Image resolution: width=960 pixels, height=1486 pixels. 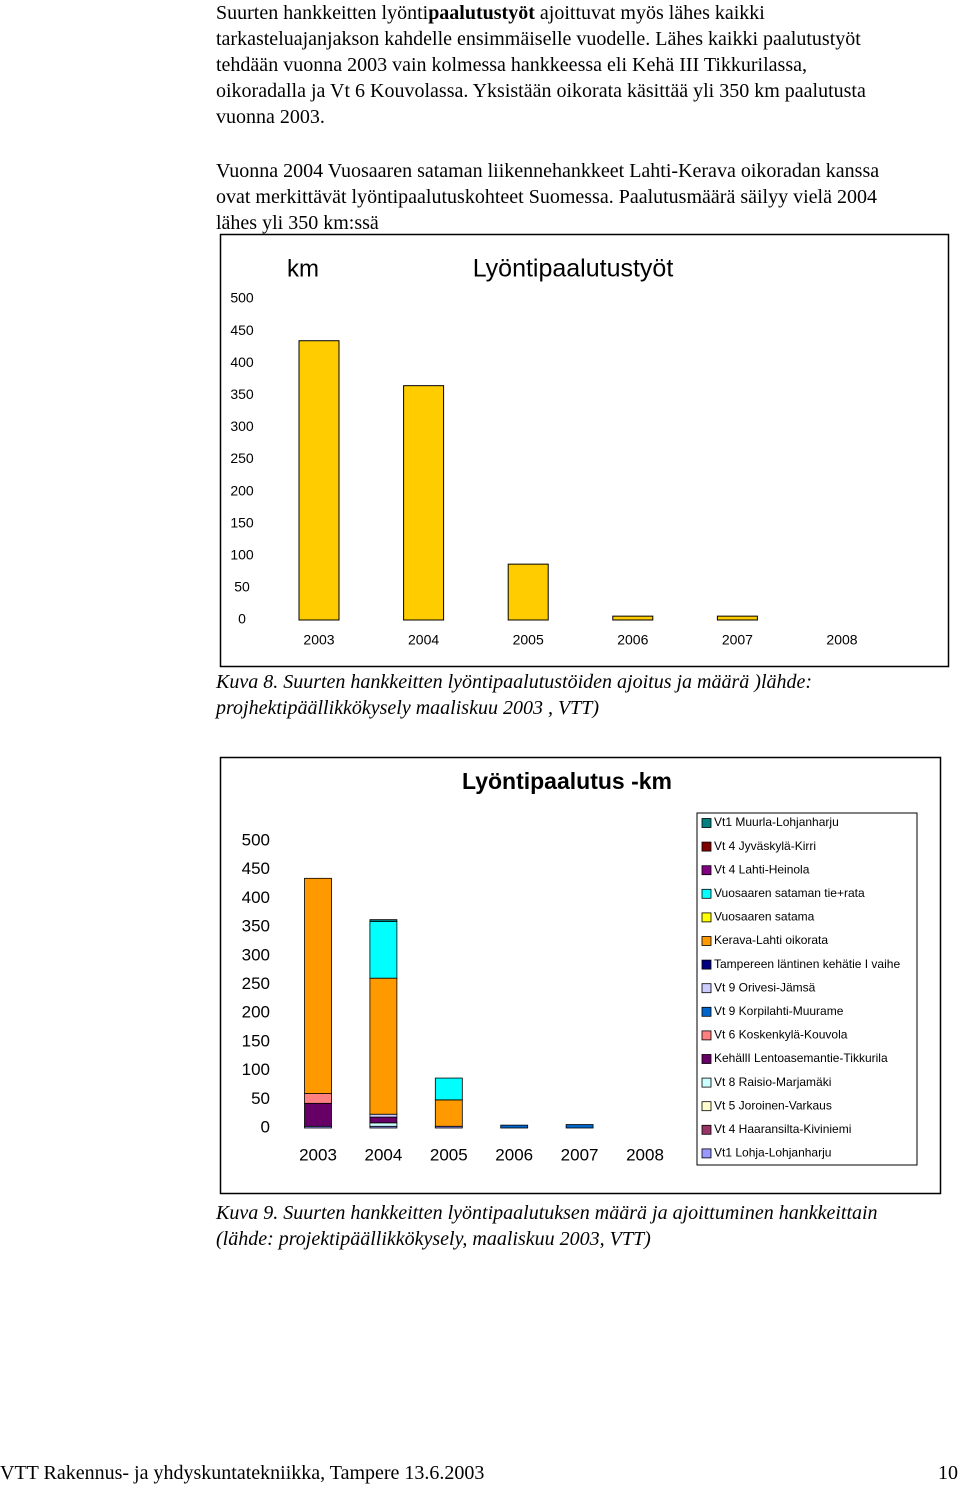 What do you see at coordinates (772, 1153) in the screenshot?
I see `legend-label: Vt1 Lohja-Lohjanharju` at bounding box center [772, 1153].